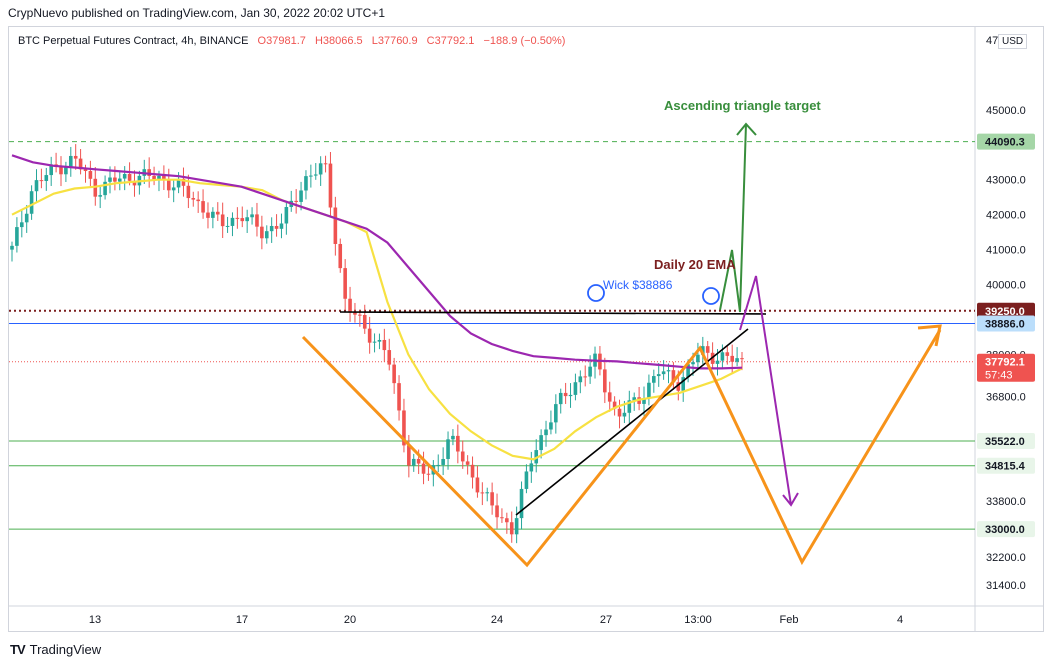 The image size is (1052, 668). Describe the element at coordinates (999, 376) in the screenshot. I see `countdown-label-text: 57:43` at that location.